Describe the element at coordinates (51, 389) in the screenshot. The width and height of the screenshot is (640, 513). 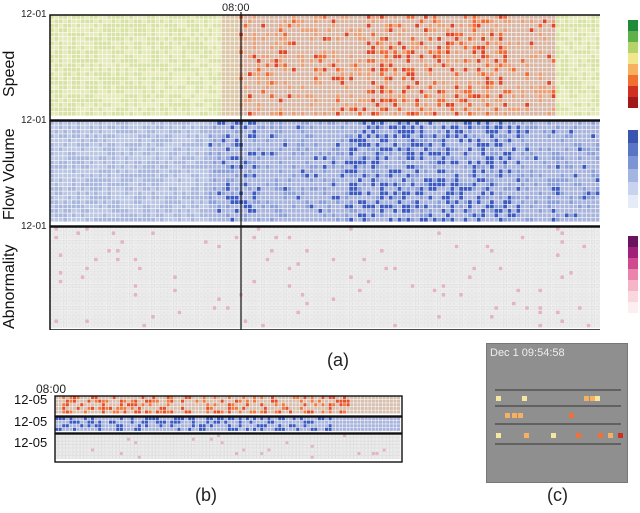
I see `time-marker-b: 08:00` at that location.